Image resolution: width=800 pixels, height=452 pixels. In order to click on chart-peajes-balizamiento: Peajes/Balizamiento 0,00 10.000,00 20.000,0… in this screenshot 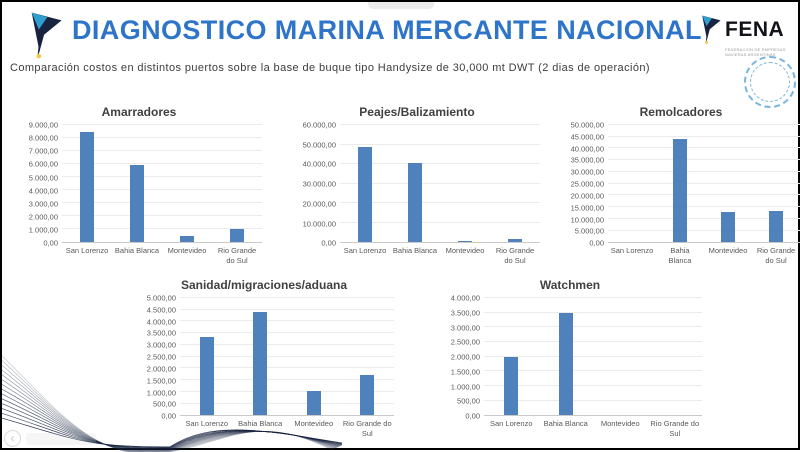, I will do `click(417, 185)`.